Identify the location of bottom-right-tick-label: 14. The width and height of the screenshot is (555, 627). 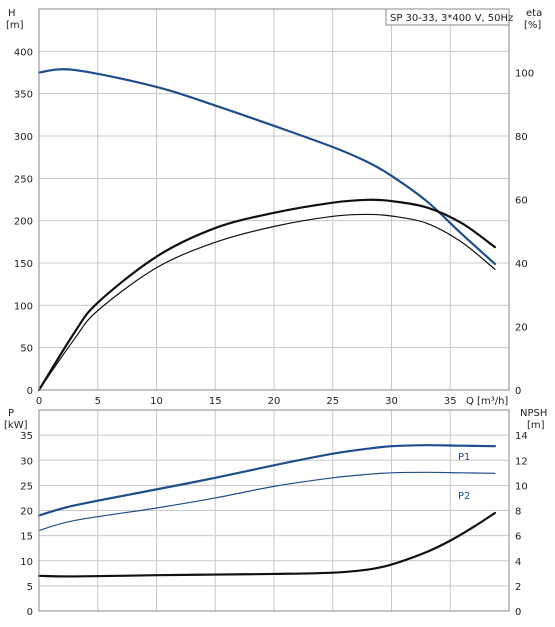
(521, 436).